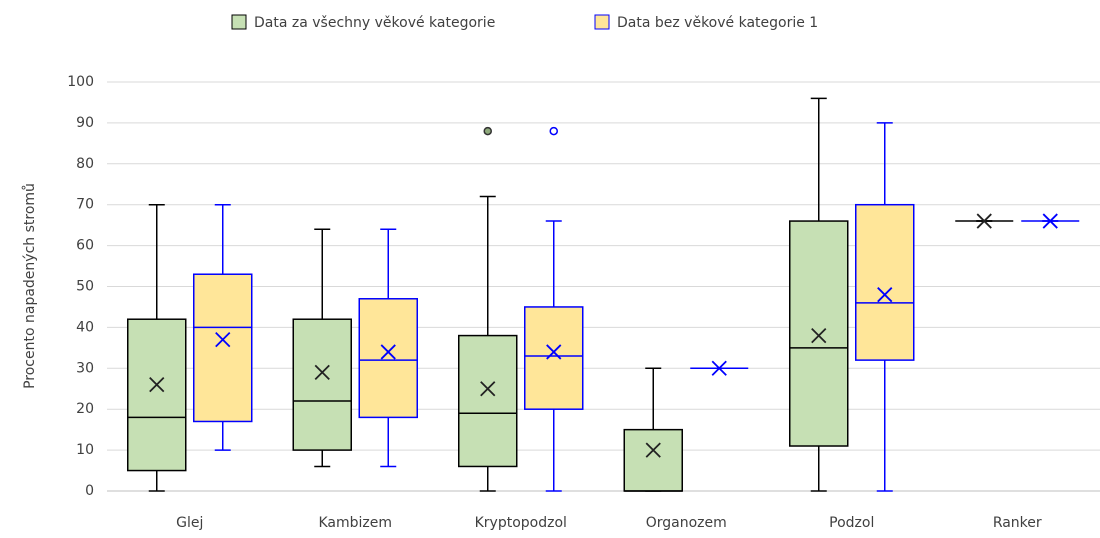 Image resolution: width=1100 pixels, height=538 pixels. Describe the element at coordinates (89, 491) in the screenshot. I see `y-tick-label: 0` at that location.